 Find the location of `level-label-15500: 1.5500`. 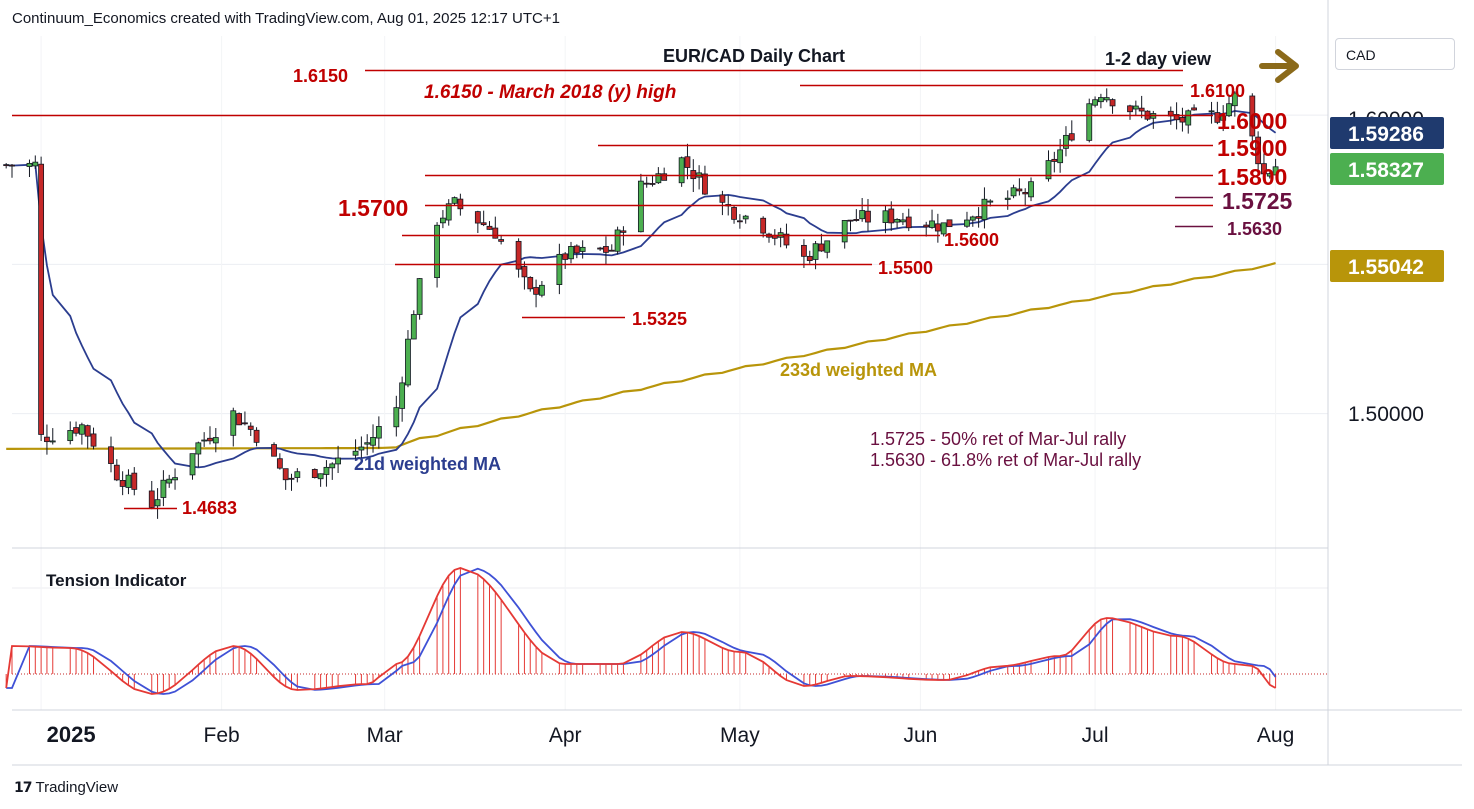

level-label-15500: 1.5500 is located at coordinates (905, 268).